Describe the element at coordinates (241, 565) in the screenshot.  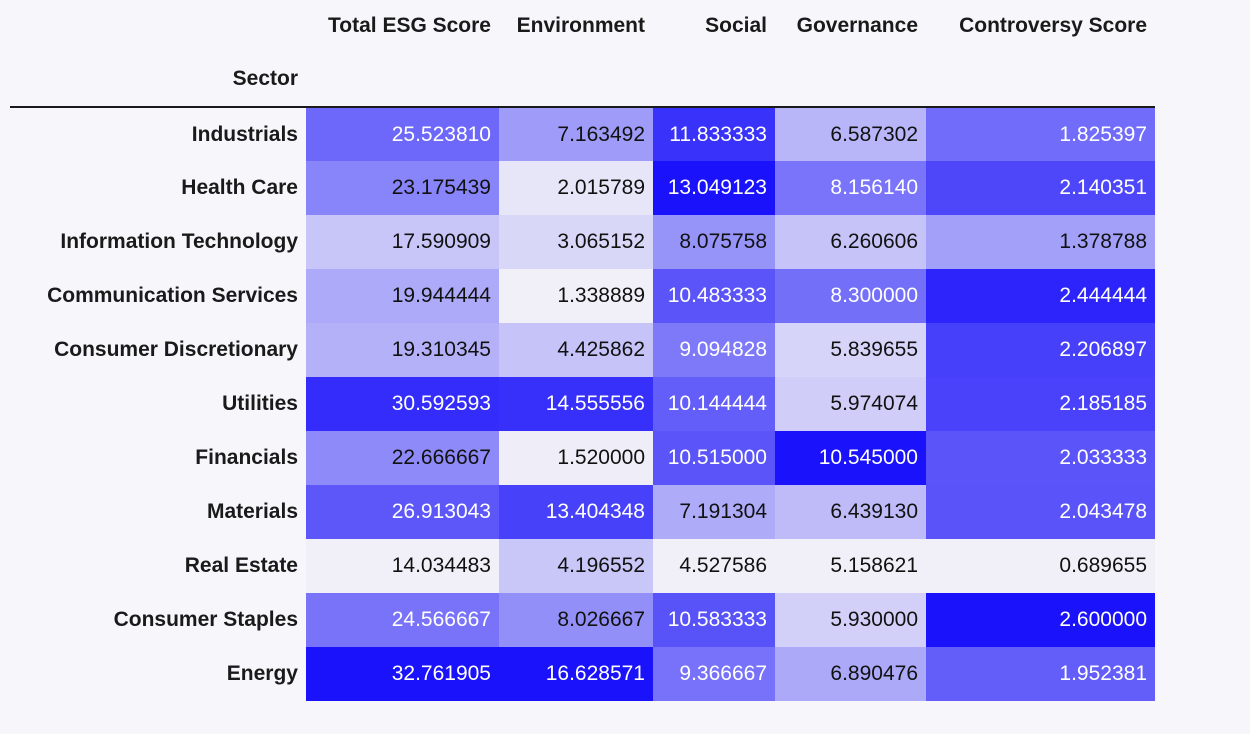
I see `row-label: Real Estate` at that location.